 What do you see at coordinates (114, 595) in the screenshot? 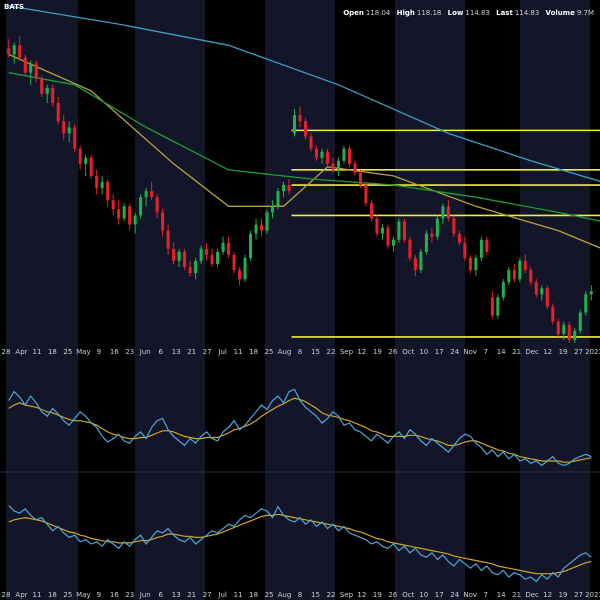
I see `x-tick-label: 16` at bounding box center [114, 595].